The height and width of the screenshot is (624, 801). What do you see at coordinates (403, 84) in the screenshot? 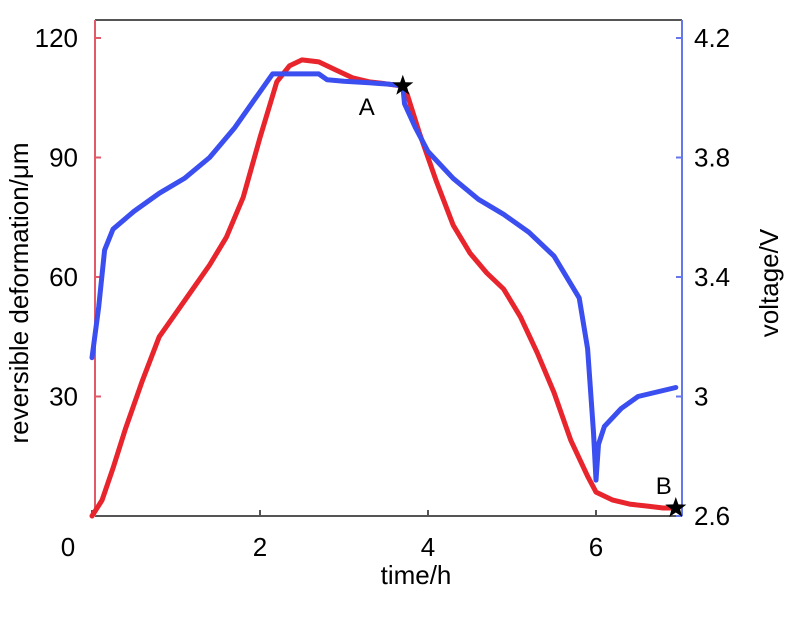
I see `star-marker-a` at bounding box center [403, 84].